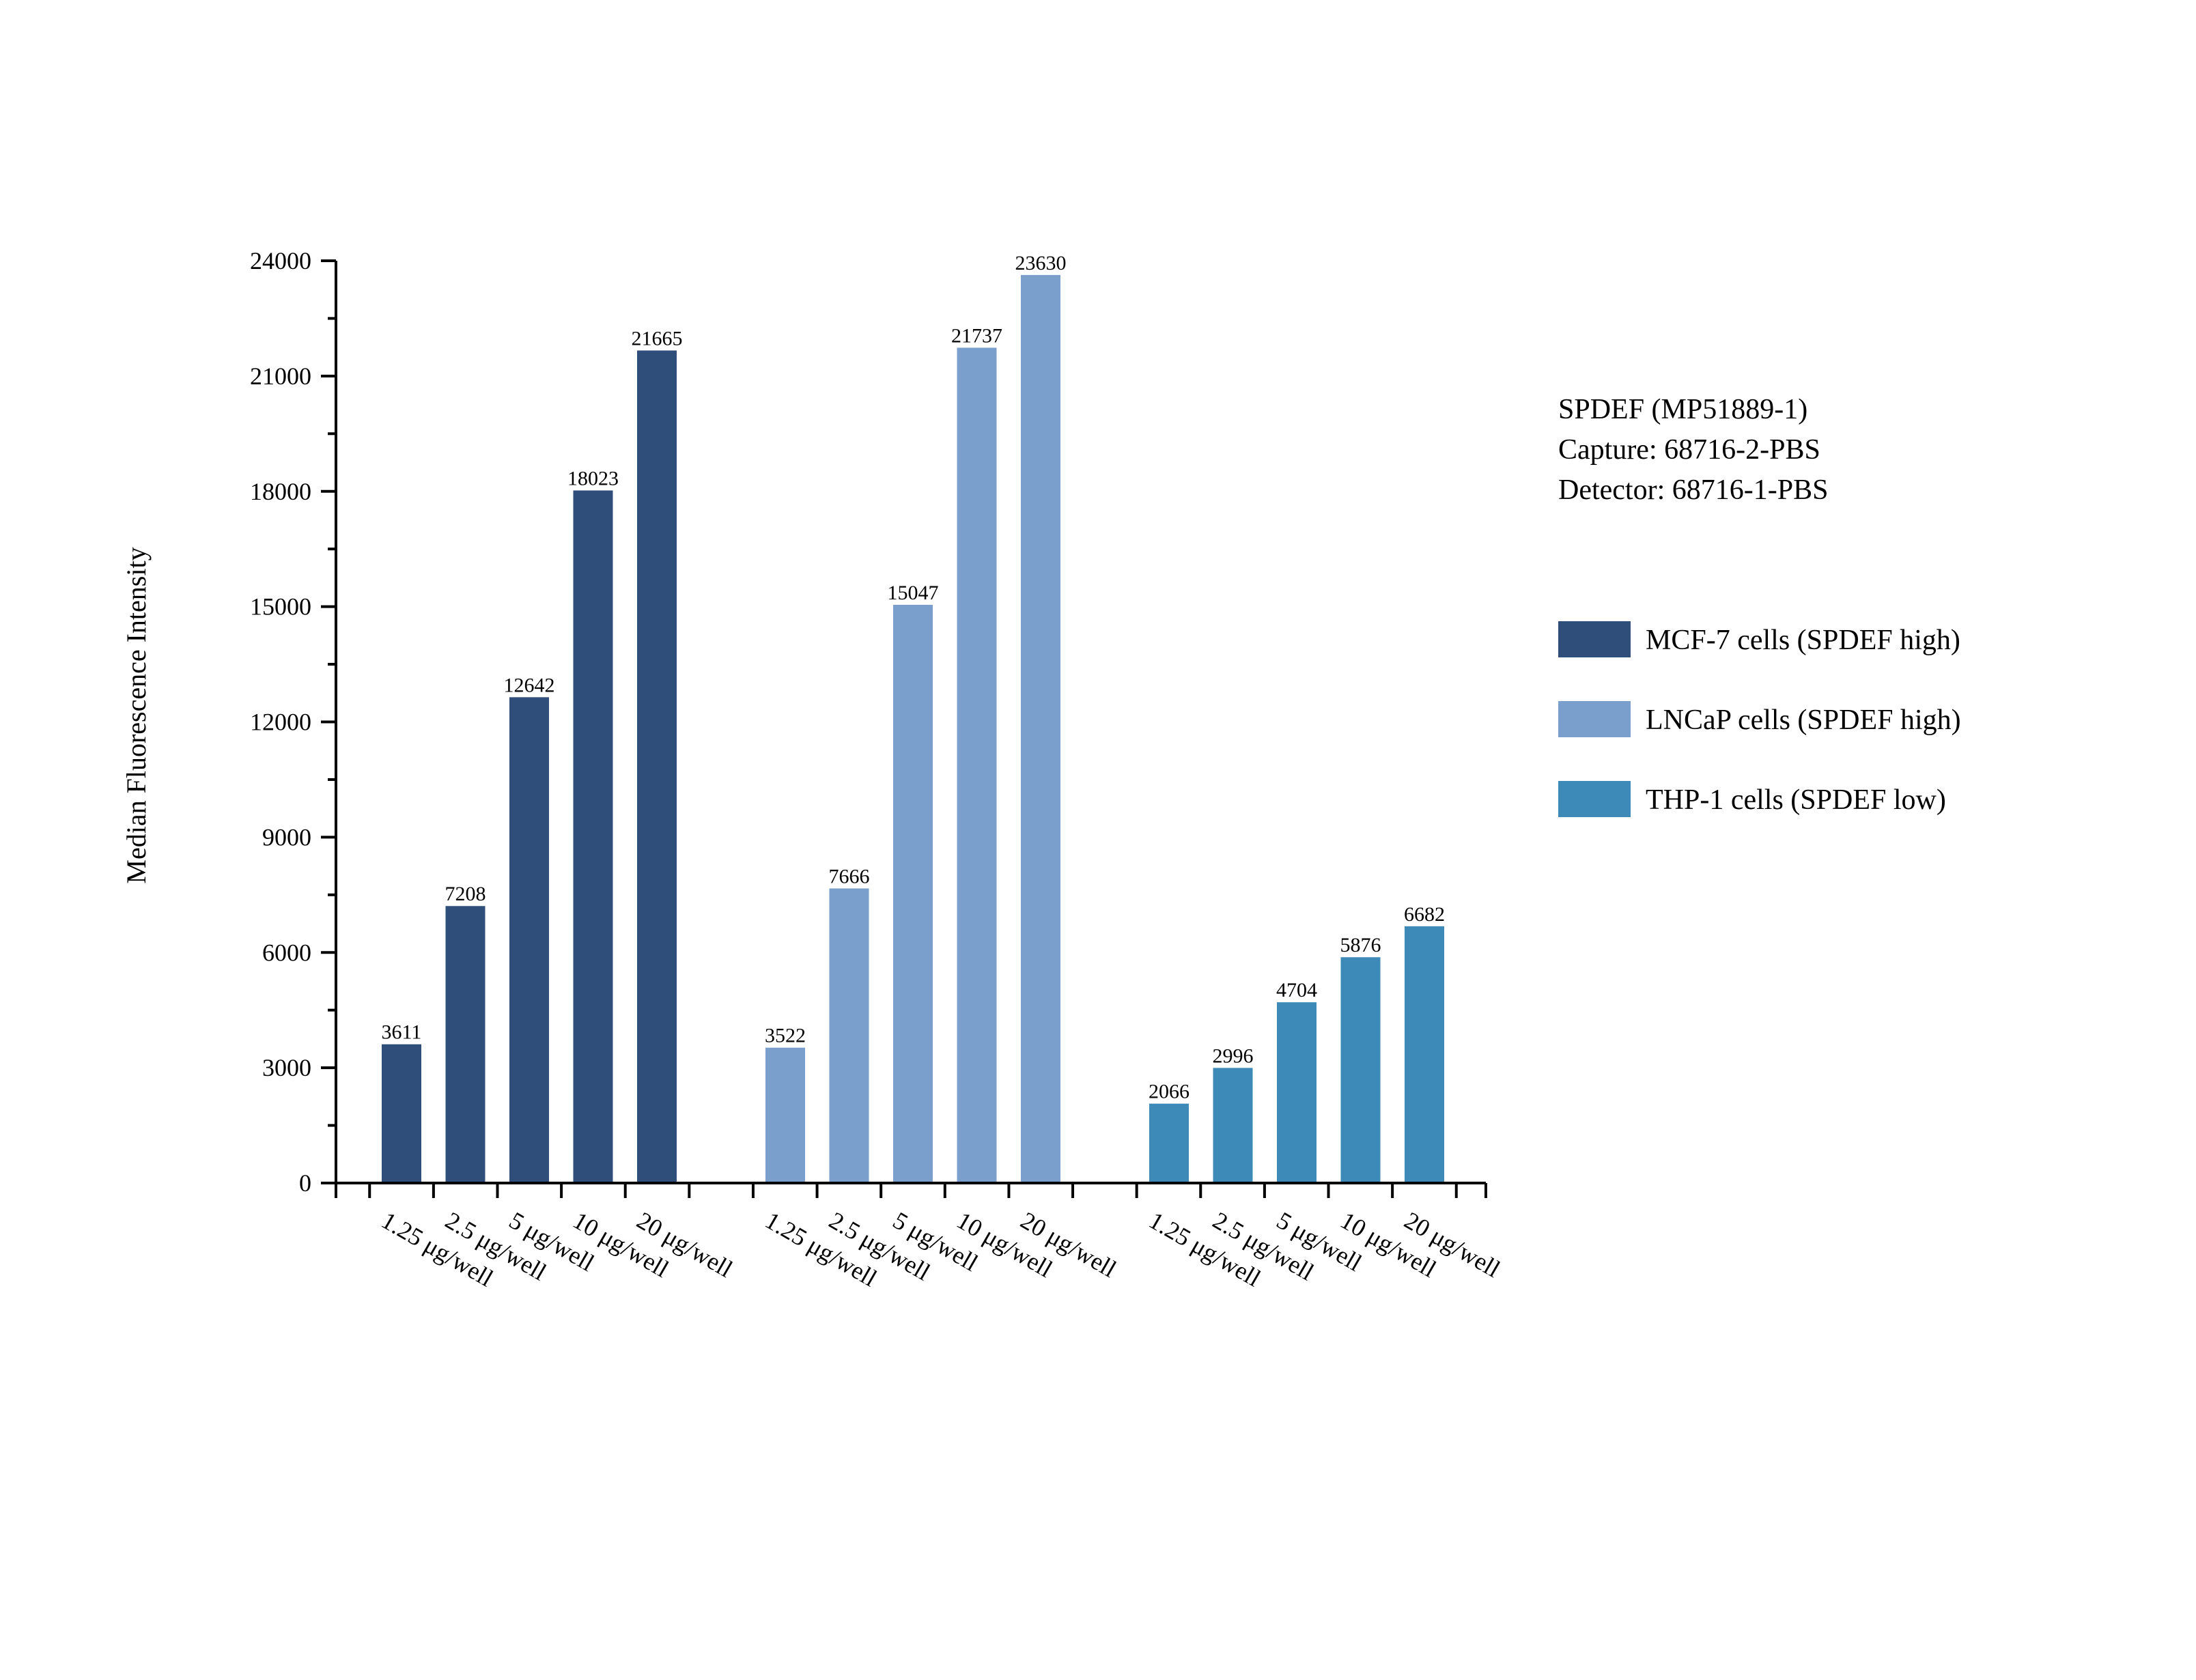 The width and height of the screenshot is (2196, 1680). What do you see at coordinates (593, 478) in the screenshot?
I see `bar-value-label: 18023` at bounding box center [593, 478].